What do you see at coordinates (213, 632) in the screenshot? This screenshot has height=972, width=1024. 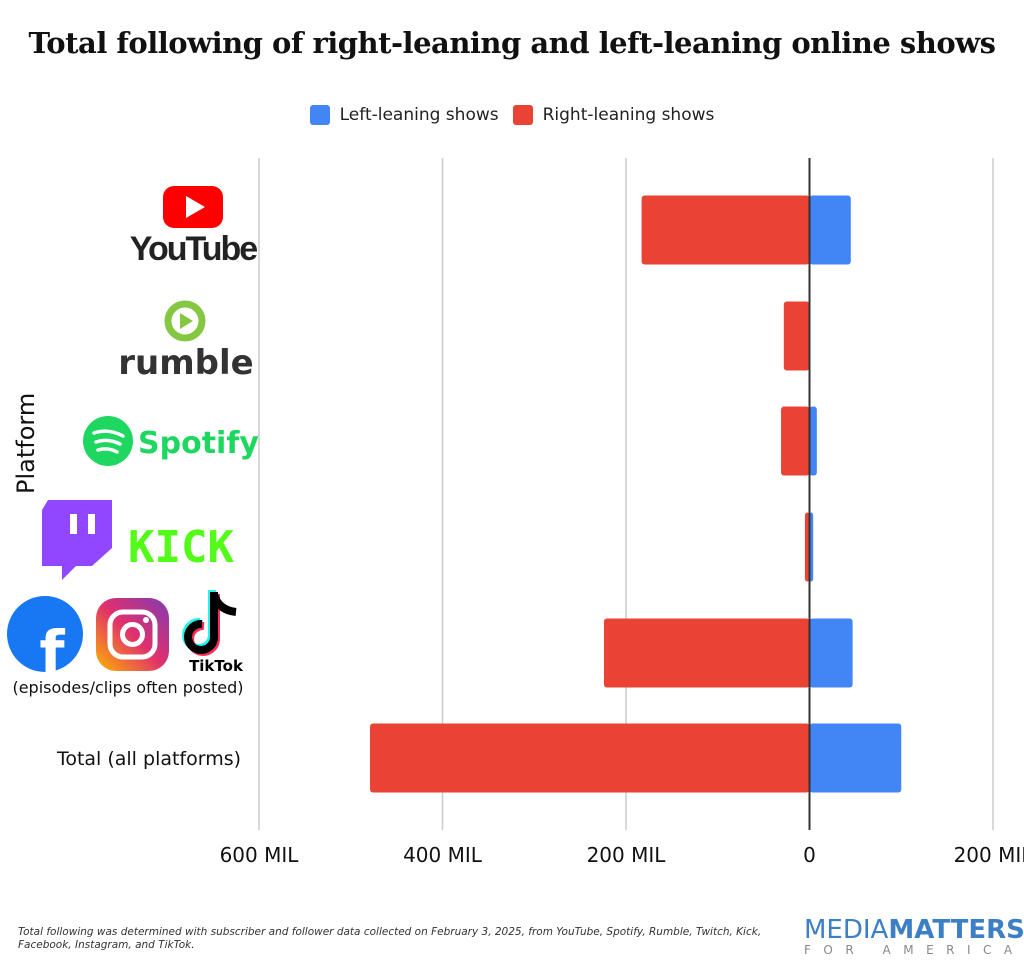 I see `tiktok-logo: TikTok` at bounding box center [213, 632].